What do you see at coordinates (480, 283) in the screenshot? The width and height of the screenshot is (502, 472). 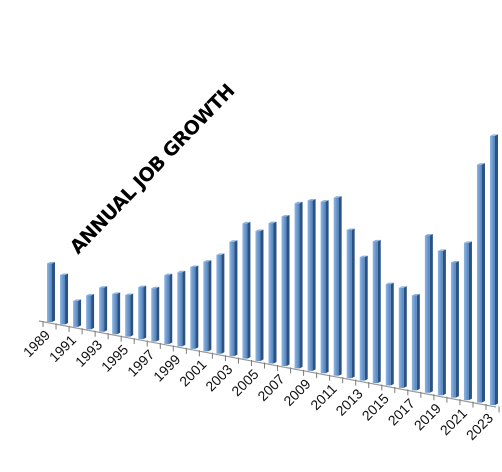 I see `bar-2022` at bounding box center [480, 283].